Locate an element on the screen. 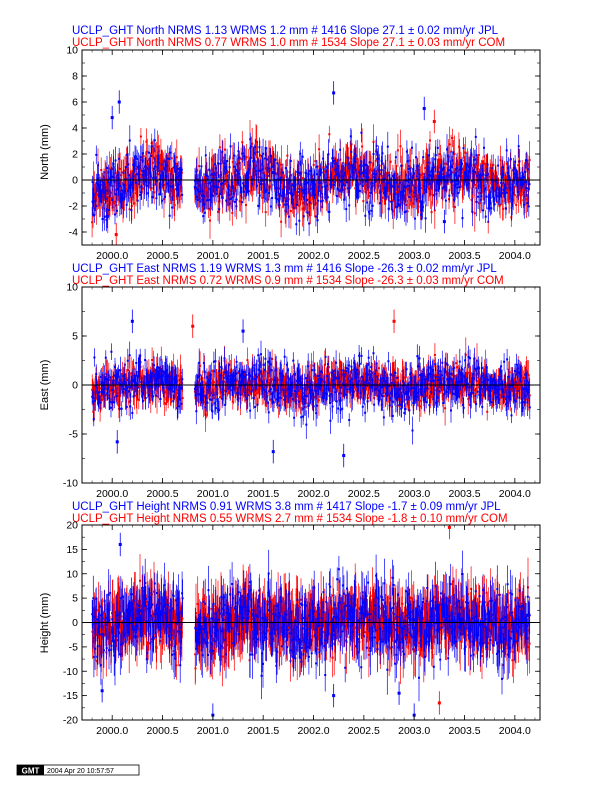 This screenshot has width=612, height=792. east-ylabel: East (mm) is located at coordinates (45, 385).